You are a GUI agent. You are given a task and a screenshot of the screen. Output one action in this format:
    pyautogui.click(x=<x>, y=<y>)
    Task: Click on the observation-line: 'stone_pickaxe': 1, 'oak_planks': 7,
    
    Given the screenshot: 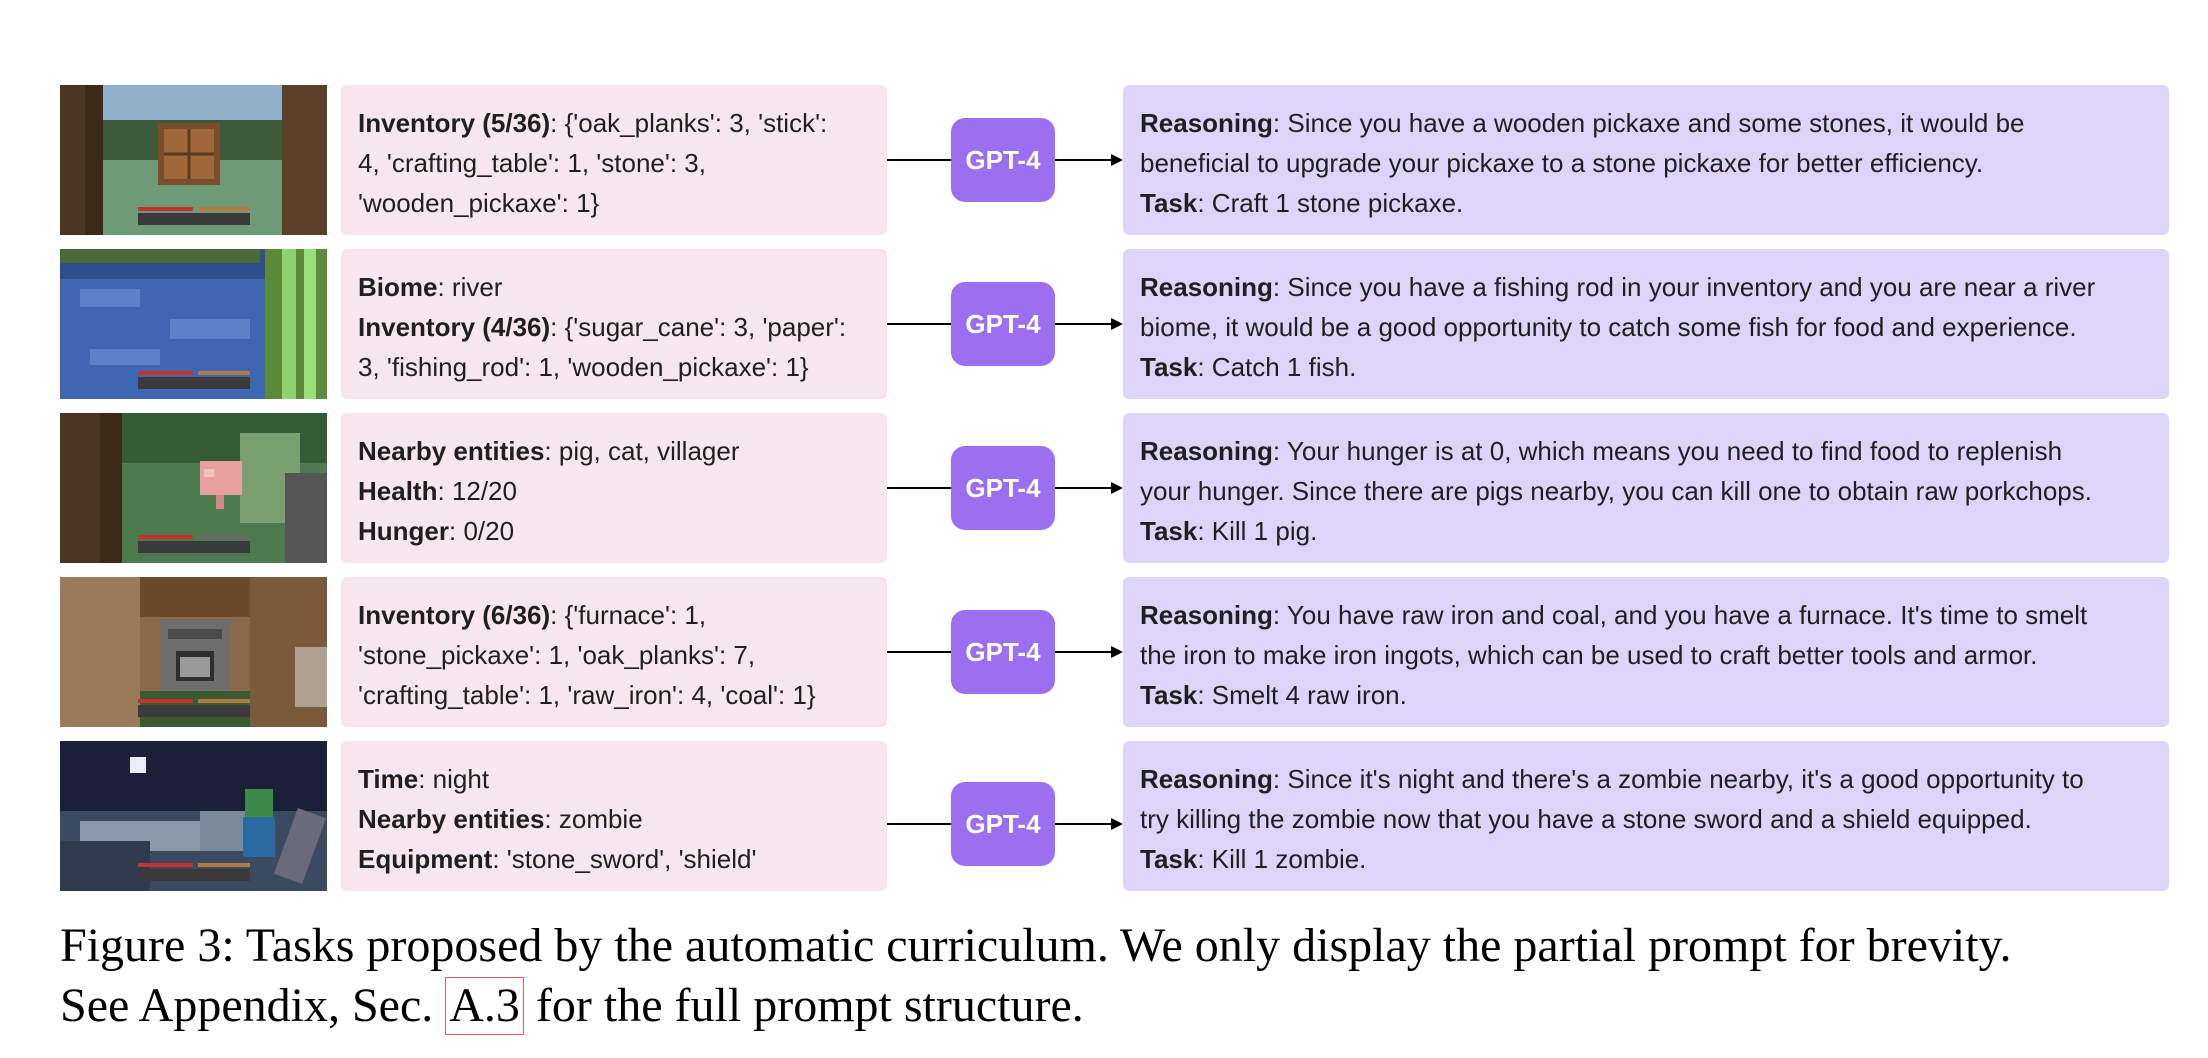 What is the action you would take?
    pyautogui.click(x=613, y=655)
    